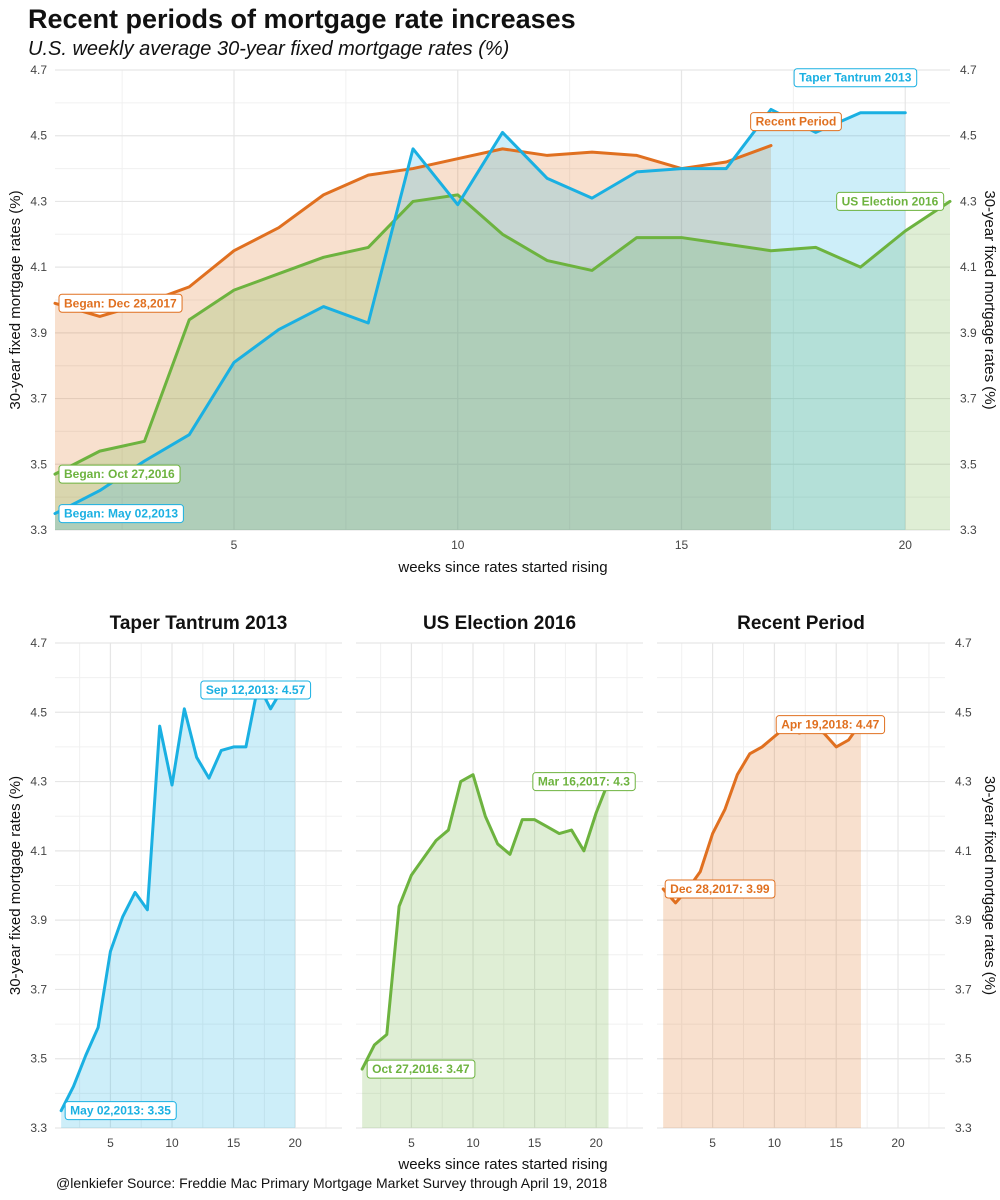 This screenshot has height=1200, width=1000. I want to click on main-ytick-left: 4.7, so click(38, 70).